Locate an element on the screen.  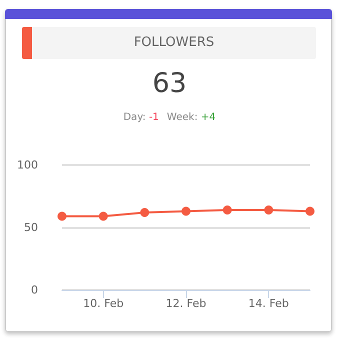
x-tick-label: 10. Feb is located at coordinates (103, 303).